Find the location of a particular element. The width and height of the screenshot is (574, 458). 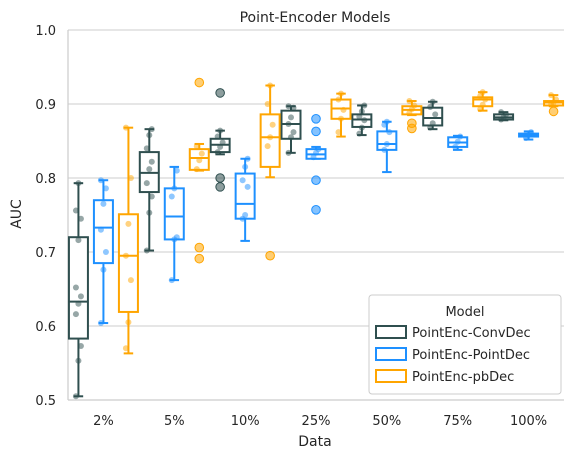

y-tick-label: 0.7 is located at coordinates (45, 253).